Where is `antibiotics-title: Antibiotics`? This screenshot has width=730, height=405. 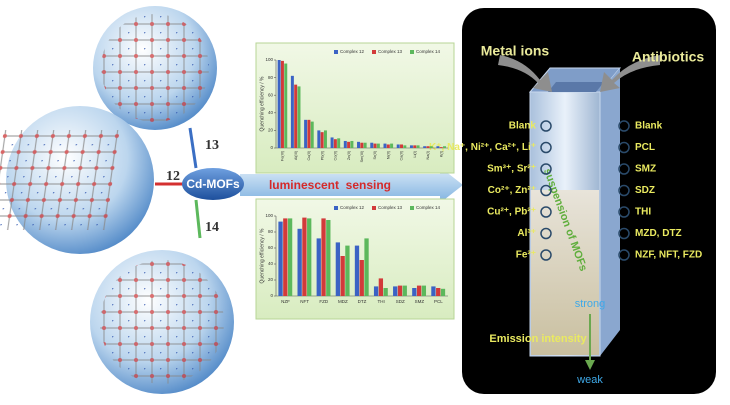 antibiotics-title: Antibiotics is located at coordinates (668, 57).